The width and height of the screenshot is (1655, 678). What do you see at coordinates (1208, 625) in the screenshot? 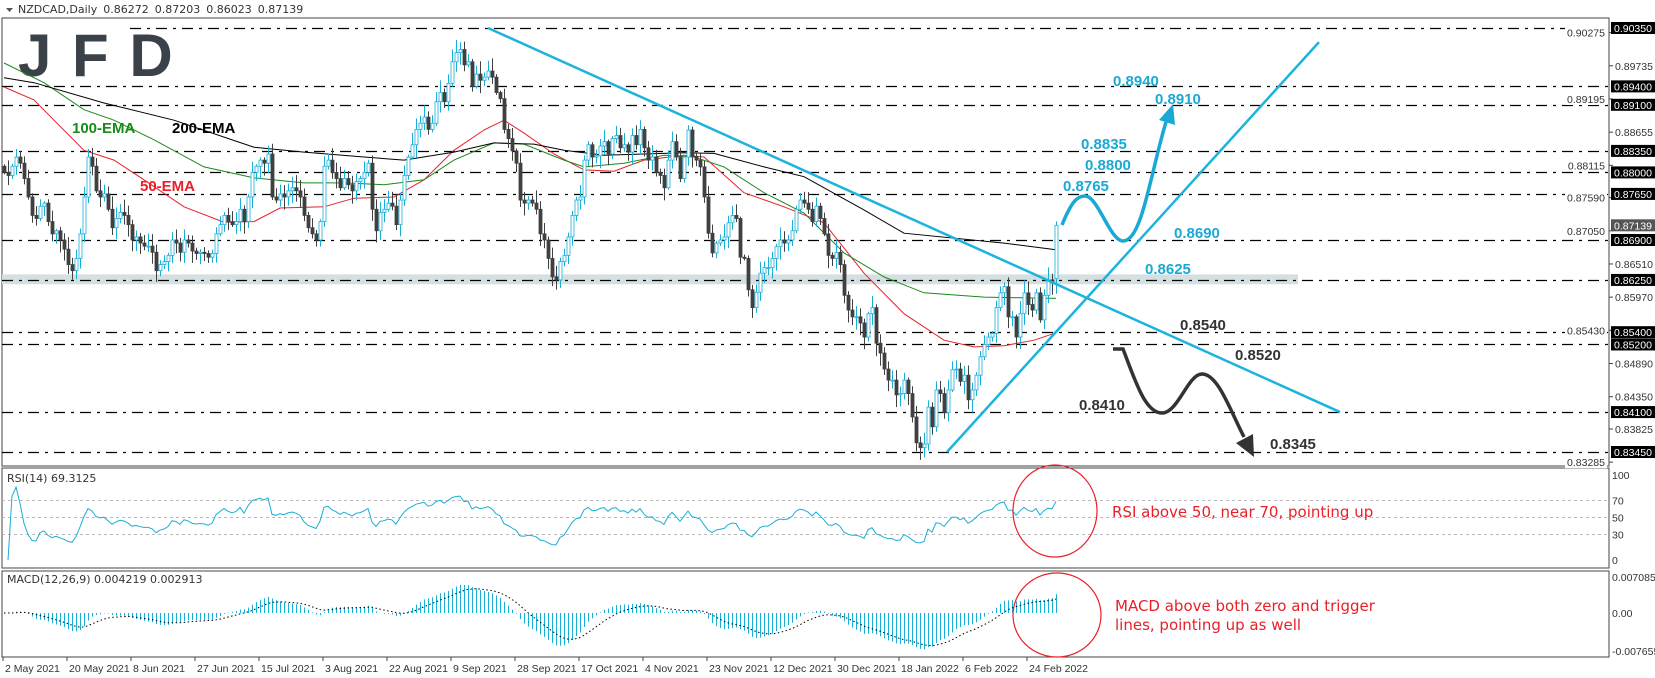
I see `macd-note-line2: lines, pointing up as well` at bounding box center [1208, 625].